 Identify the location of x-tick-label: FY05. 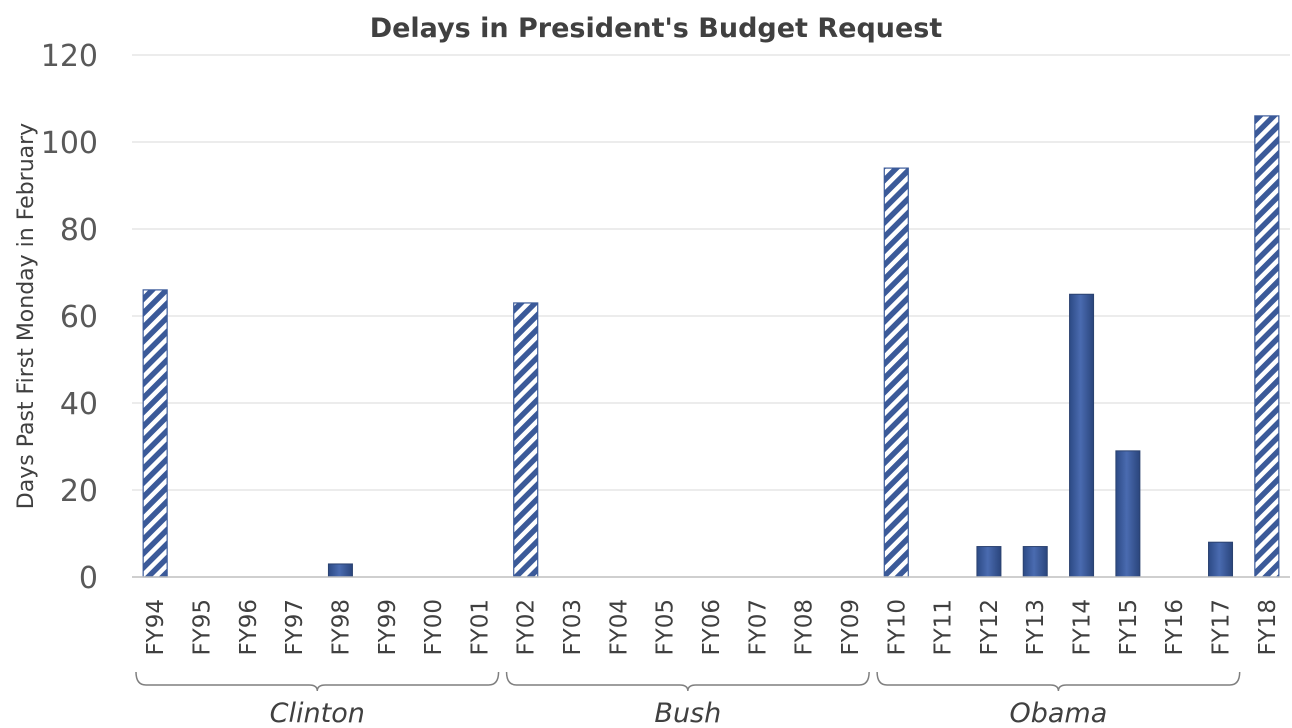
(666, 627).